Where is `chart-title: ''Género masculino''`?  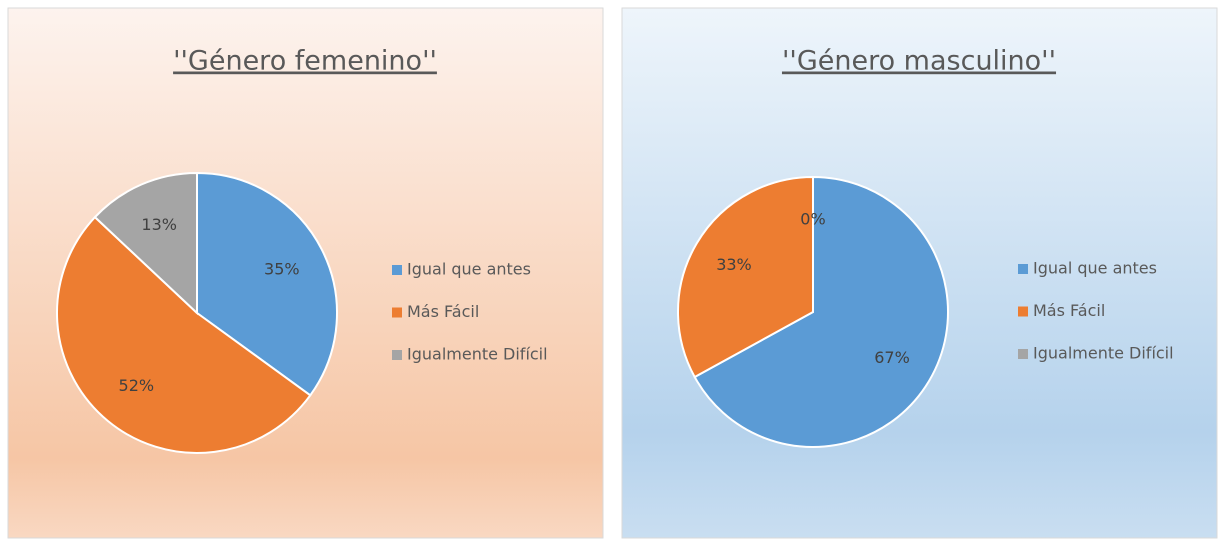 chart-title: ''Género masculino'' is located at coordinates (919, 61).